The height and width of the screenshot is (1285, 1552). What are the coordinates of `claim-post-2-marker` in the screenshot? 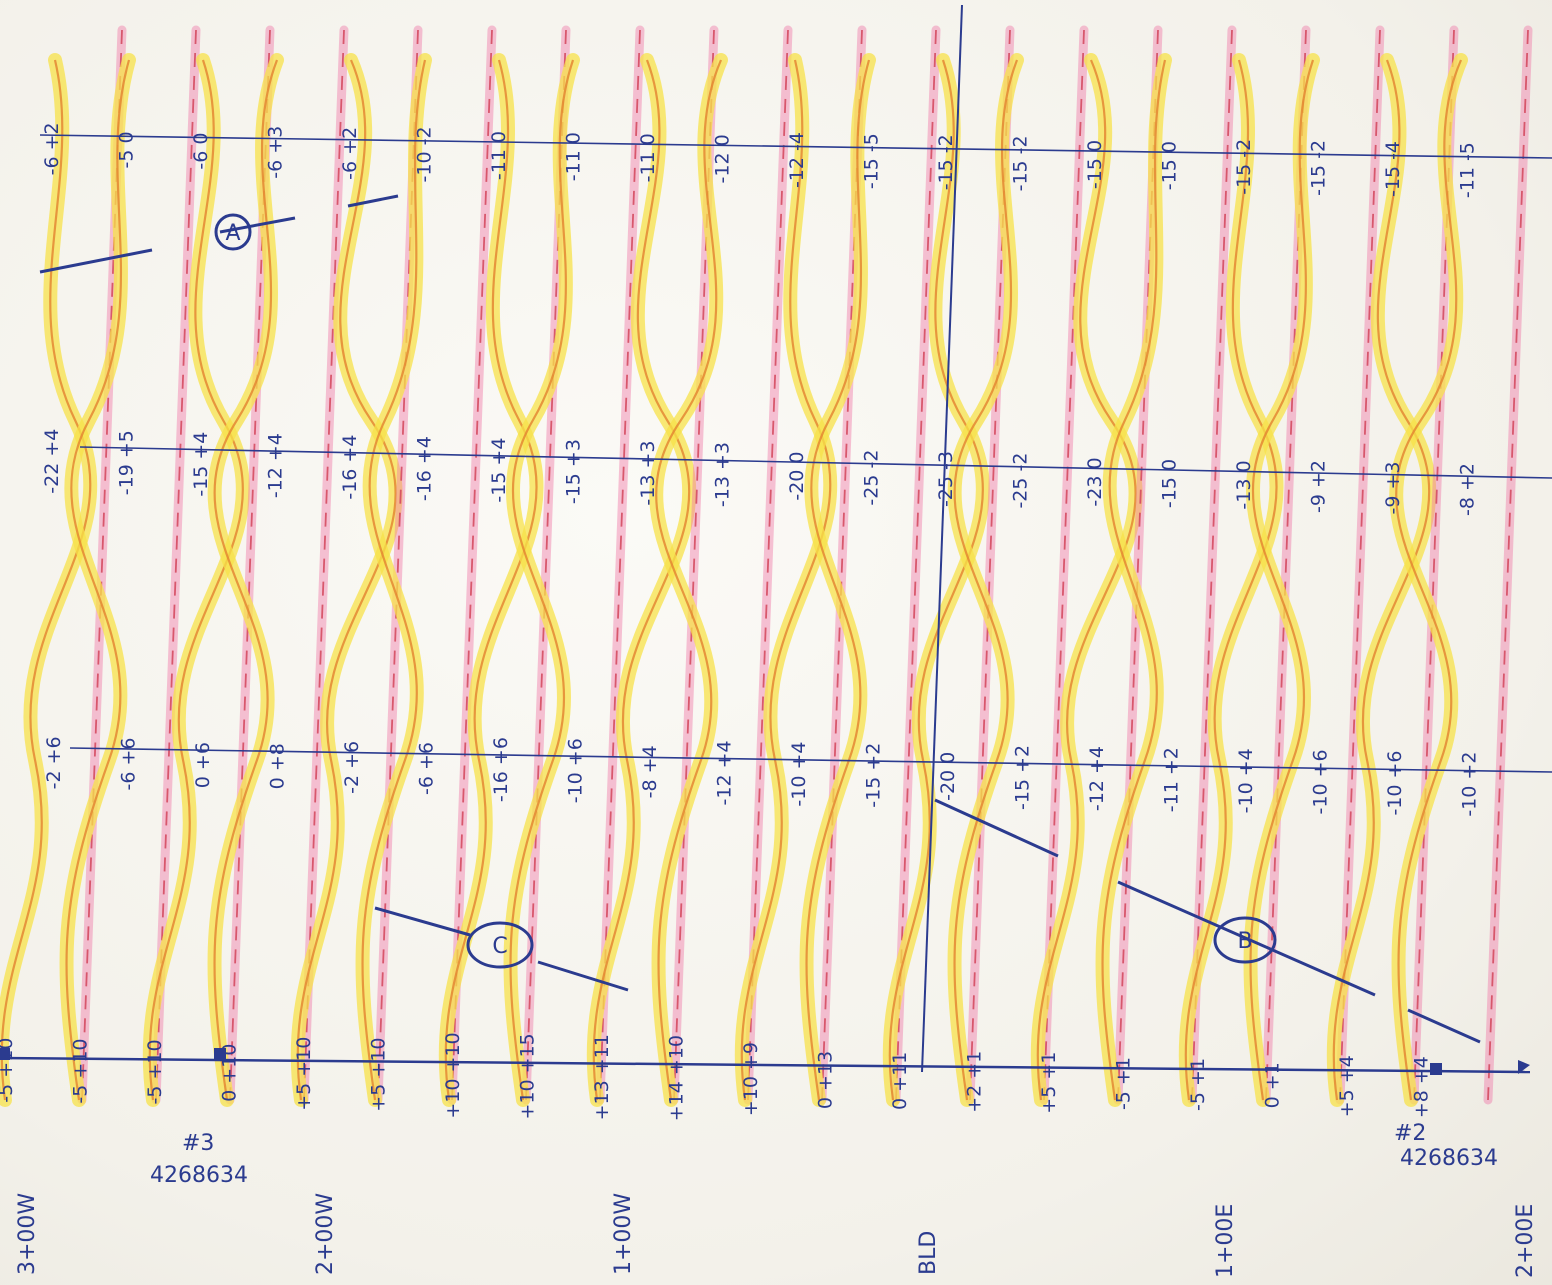 It's located at (1436, 1069).